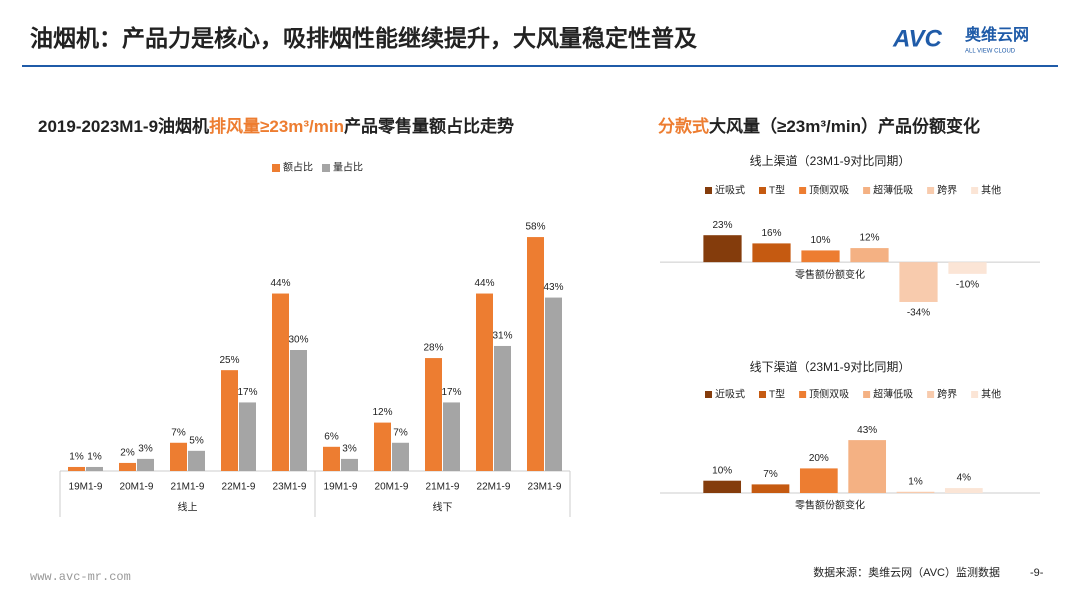 The width and height of the screenshot is (1080, 608). Describe the element at coordinates (771, 233) in the screenshot. I see `data-label: 16%` at that location.